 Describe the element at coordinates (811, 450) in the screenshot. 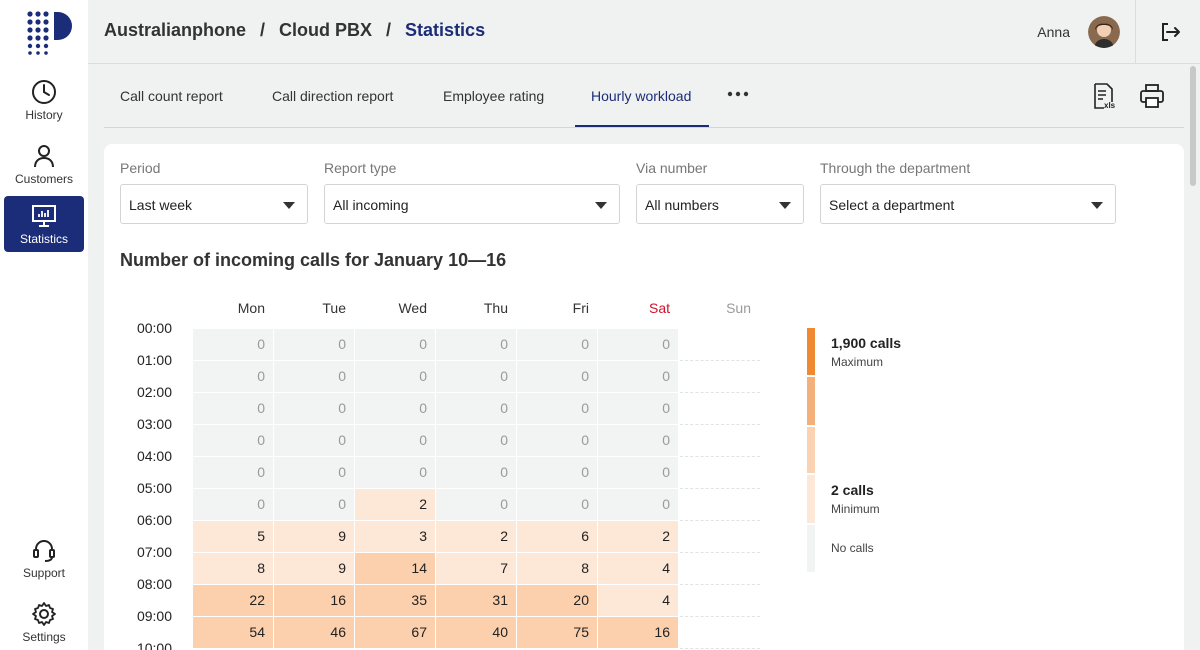

I see `legend-swatch-mid` at that location.